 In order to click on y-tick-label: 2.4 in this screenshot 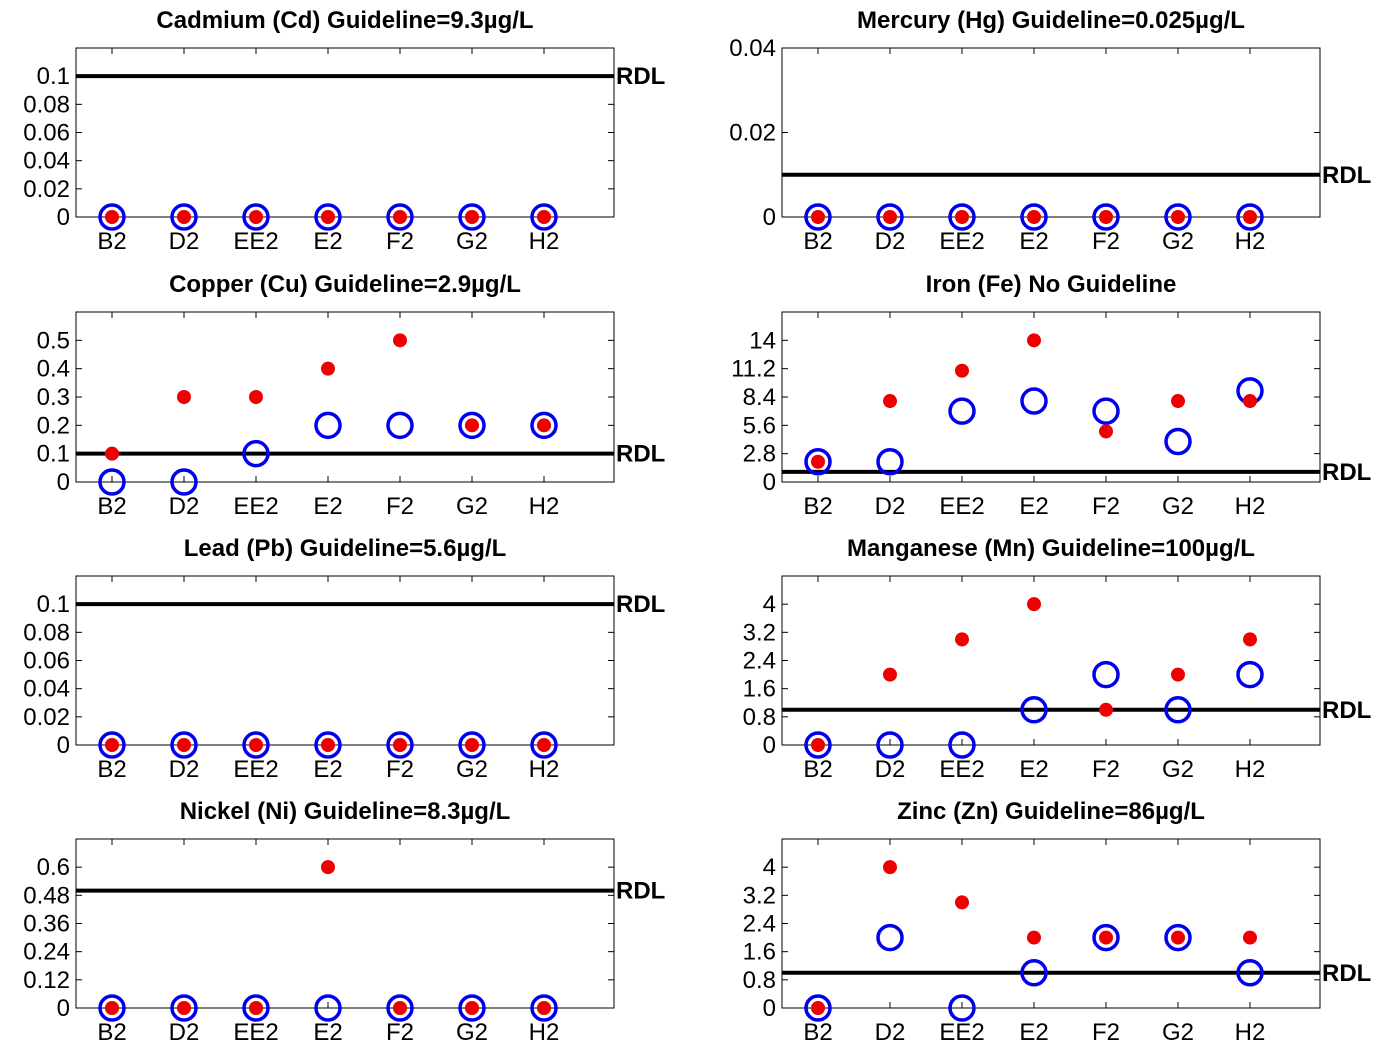, I will do `click(759, 924)`.